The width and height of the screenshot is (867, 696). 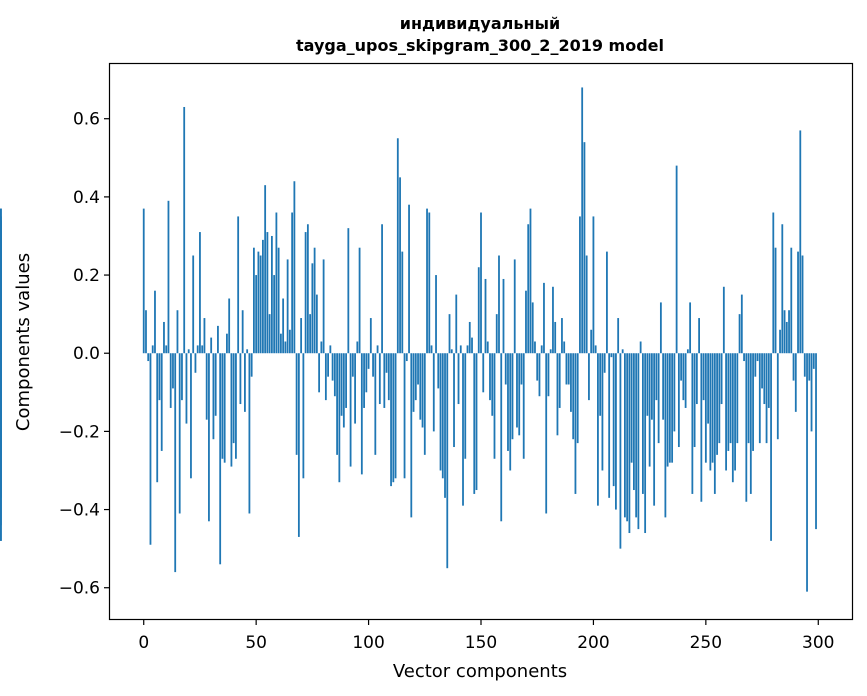 I want to click on x-tick-label: 200, so click(x=593, y=643).